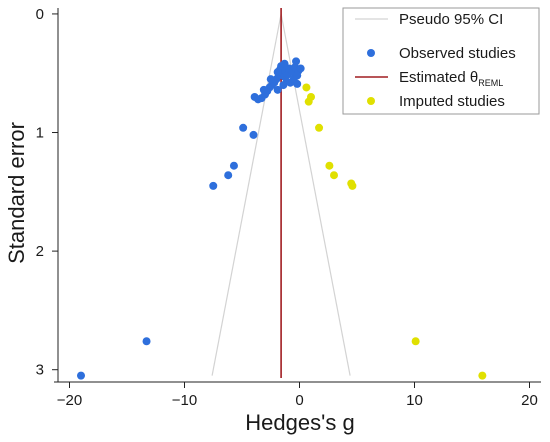 The image size is (550, 442). What do you see at coordinates (371, 53) in the screenshot?
I see `legend-observed-marker` at bounding box center [371, 53].